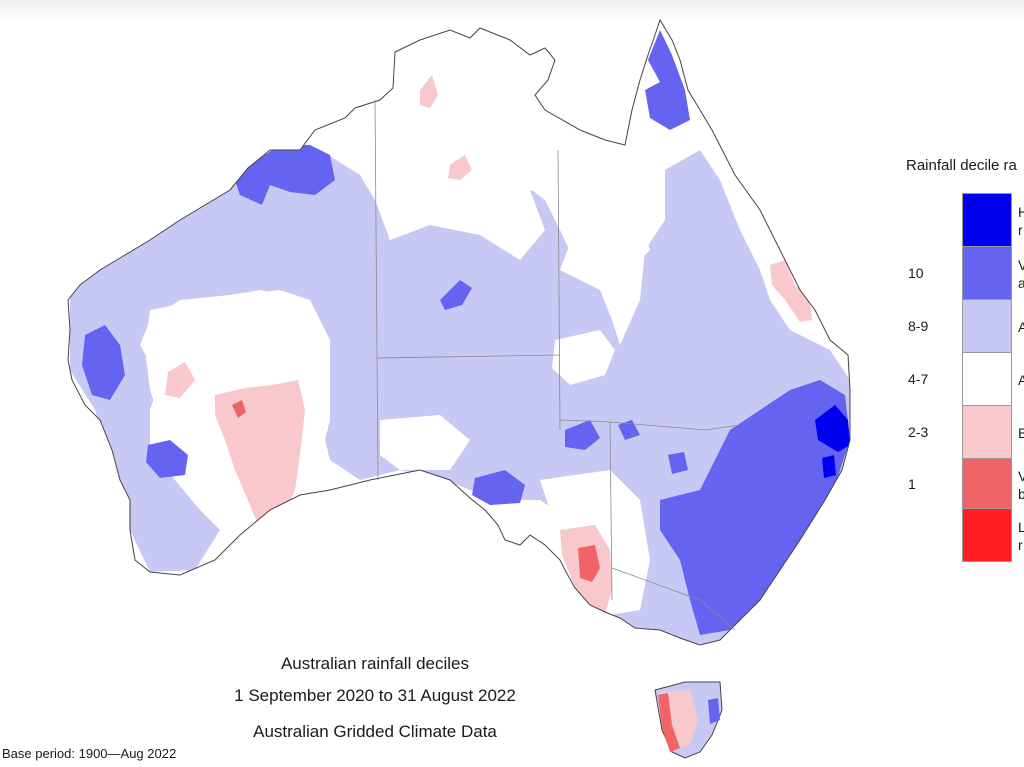 This screenshot has width=1024, height=767. What do you see at coordinates (375, 731) in the screenshot?
I see `caption-source: Australian Gridded Climate Data` at bounding box center [375, 731].